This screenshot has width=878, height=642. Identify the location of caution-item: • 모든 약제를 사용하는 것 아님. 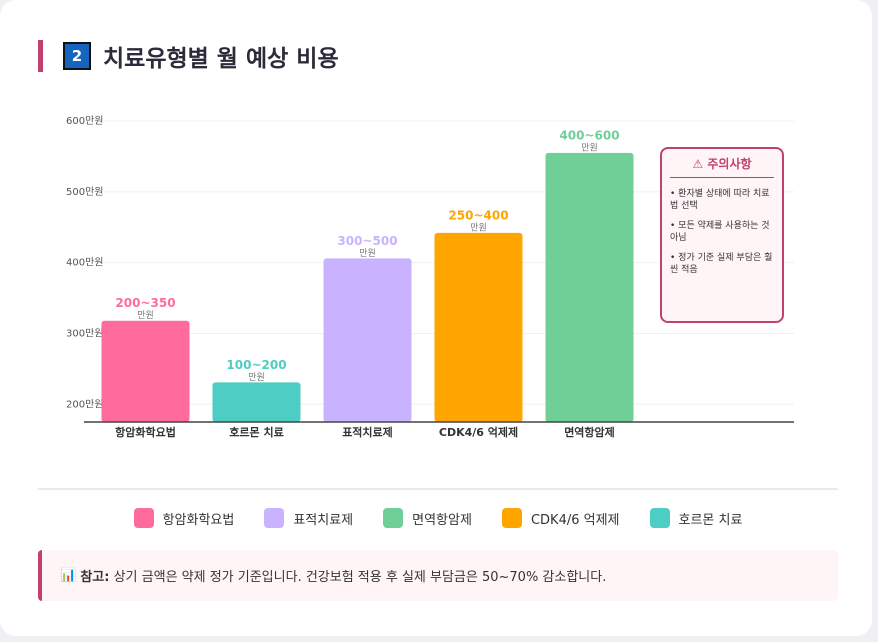
(720, 232).